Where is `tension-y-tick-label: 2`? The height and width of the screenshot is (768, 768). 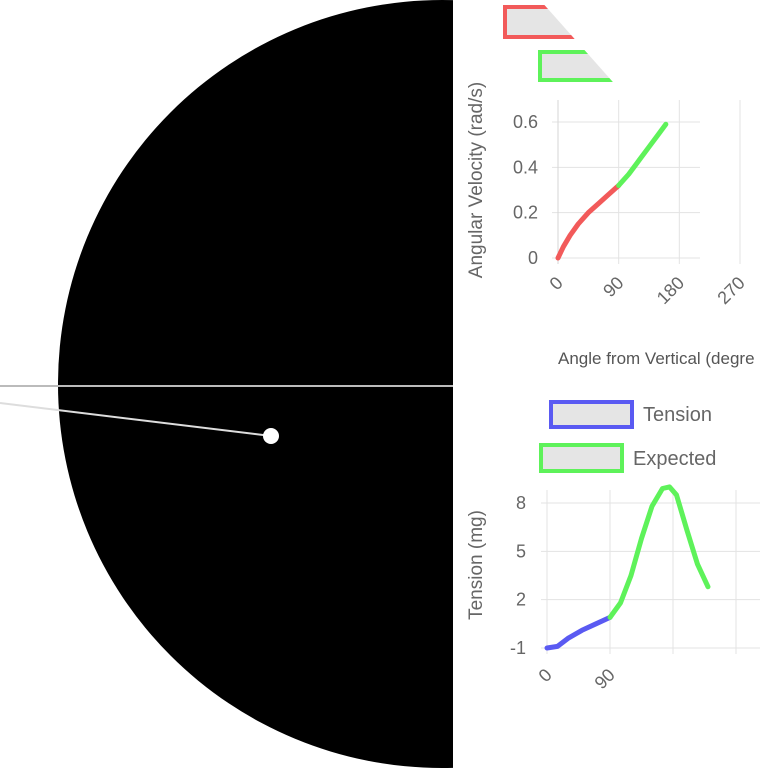
tension-y-tick-label: 2 is located at coordinates (521, 600).